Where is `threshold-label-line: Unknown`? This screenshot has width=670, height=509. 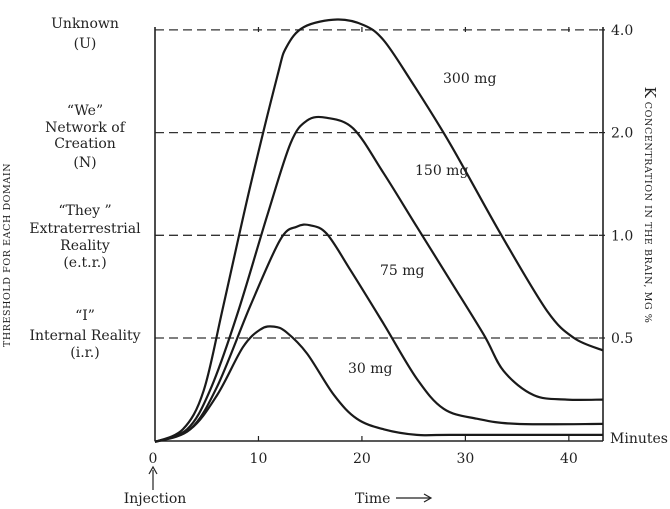 threshold-label-line: Unknown is located at coordinates (85, 24).